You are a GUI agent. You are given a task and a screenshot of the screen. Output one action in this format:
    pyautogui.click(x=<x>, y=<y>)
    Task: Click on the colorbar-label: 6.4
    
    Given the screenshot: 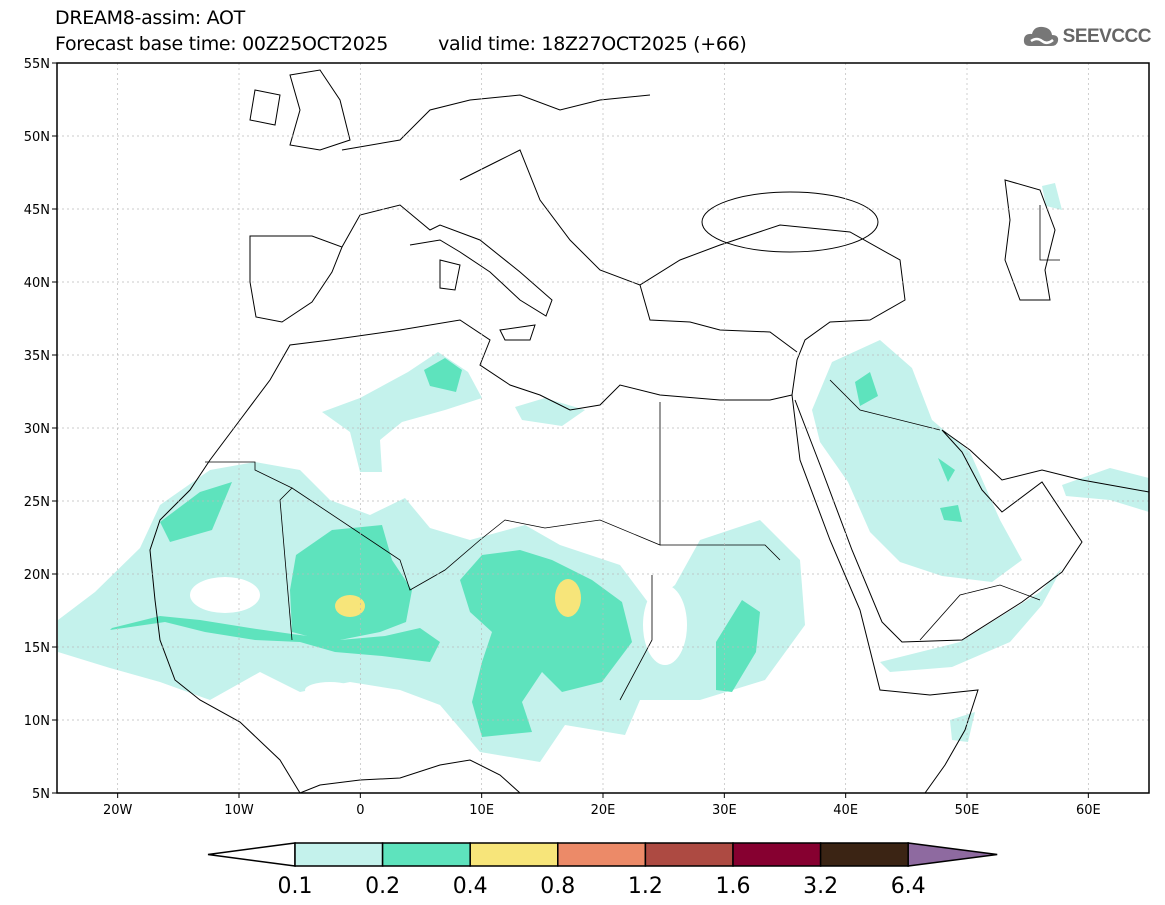 What is the action you would take?
    pyautogui.click(x=908, y=886)
    